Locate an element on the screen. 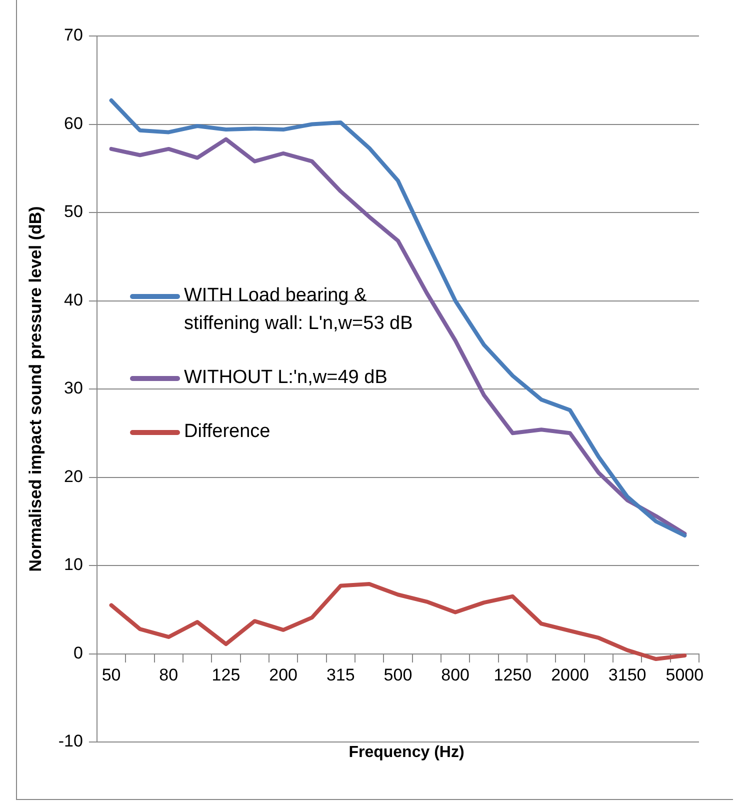 This screenshot has width=735, height=802. y-axis-title: Normalised impact sound pressure level (dB) is located at coordinates (35, 389).